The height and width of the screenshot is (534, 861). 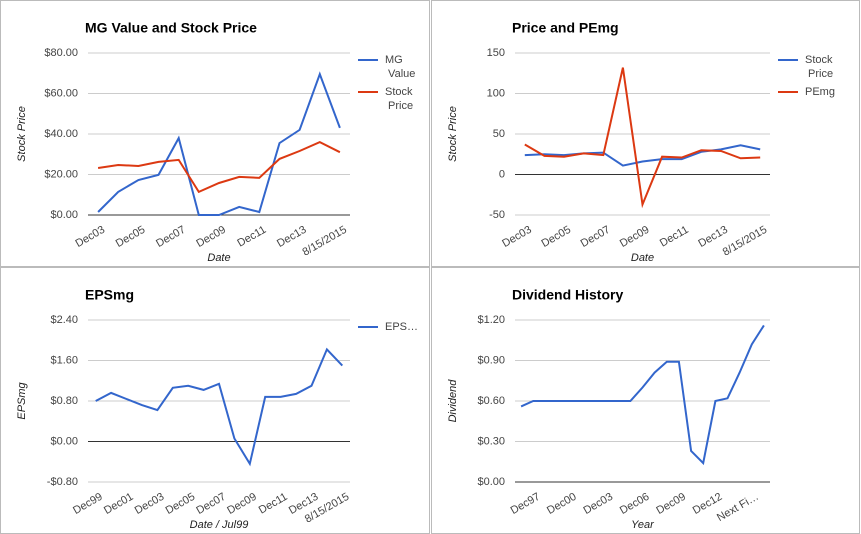 What do you see at coordinates (491, 360) in the screenshot?
I see `y-tick-label: $0.90` at bounding box center [491, 360].